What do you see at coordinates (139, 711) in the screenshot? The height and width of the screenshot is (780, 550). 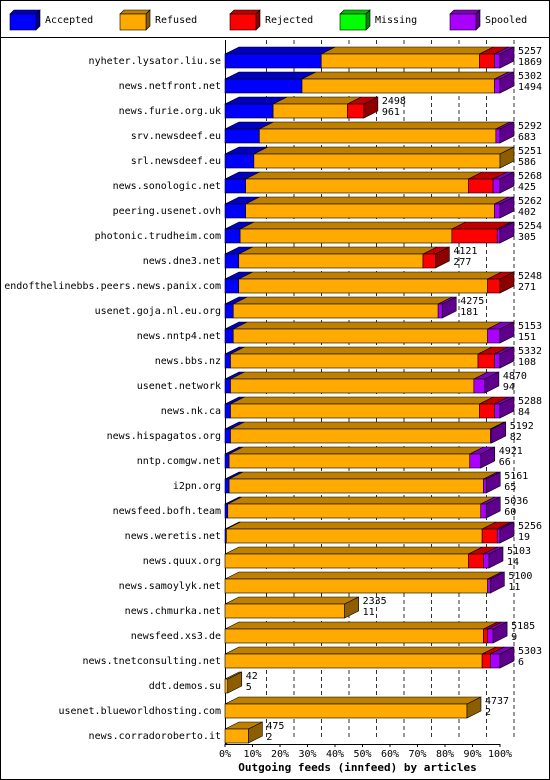 I see `feed-name: usenet.blueworldhosting.com` at bounding box center [139, 711].